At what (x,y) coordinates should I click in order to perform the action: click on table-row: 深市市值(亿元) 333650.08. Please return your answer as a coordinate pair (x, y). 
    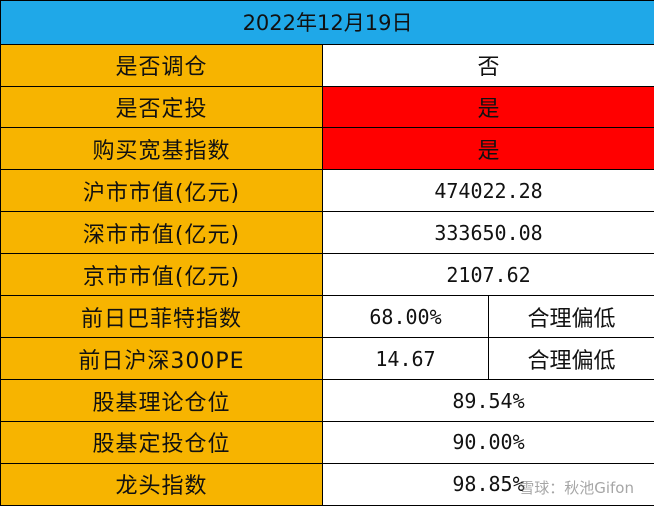
    Looking at the image, I should click on (327, 233).